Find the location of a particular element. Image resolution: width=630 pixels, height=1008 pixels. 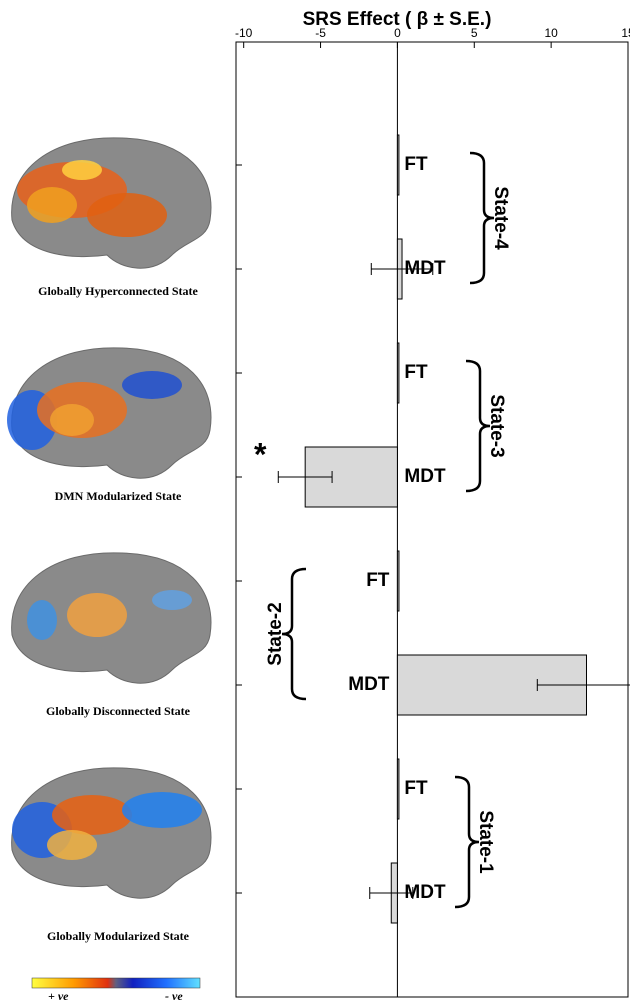

x-tick-label: -10 is located at coordinates (244, 33).